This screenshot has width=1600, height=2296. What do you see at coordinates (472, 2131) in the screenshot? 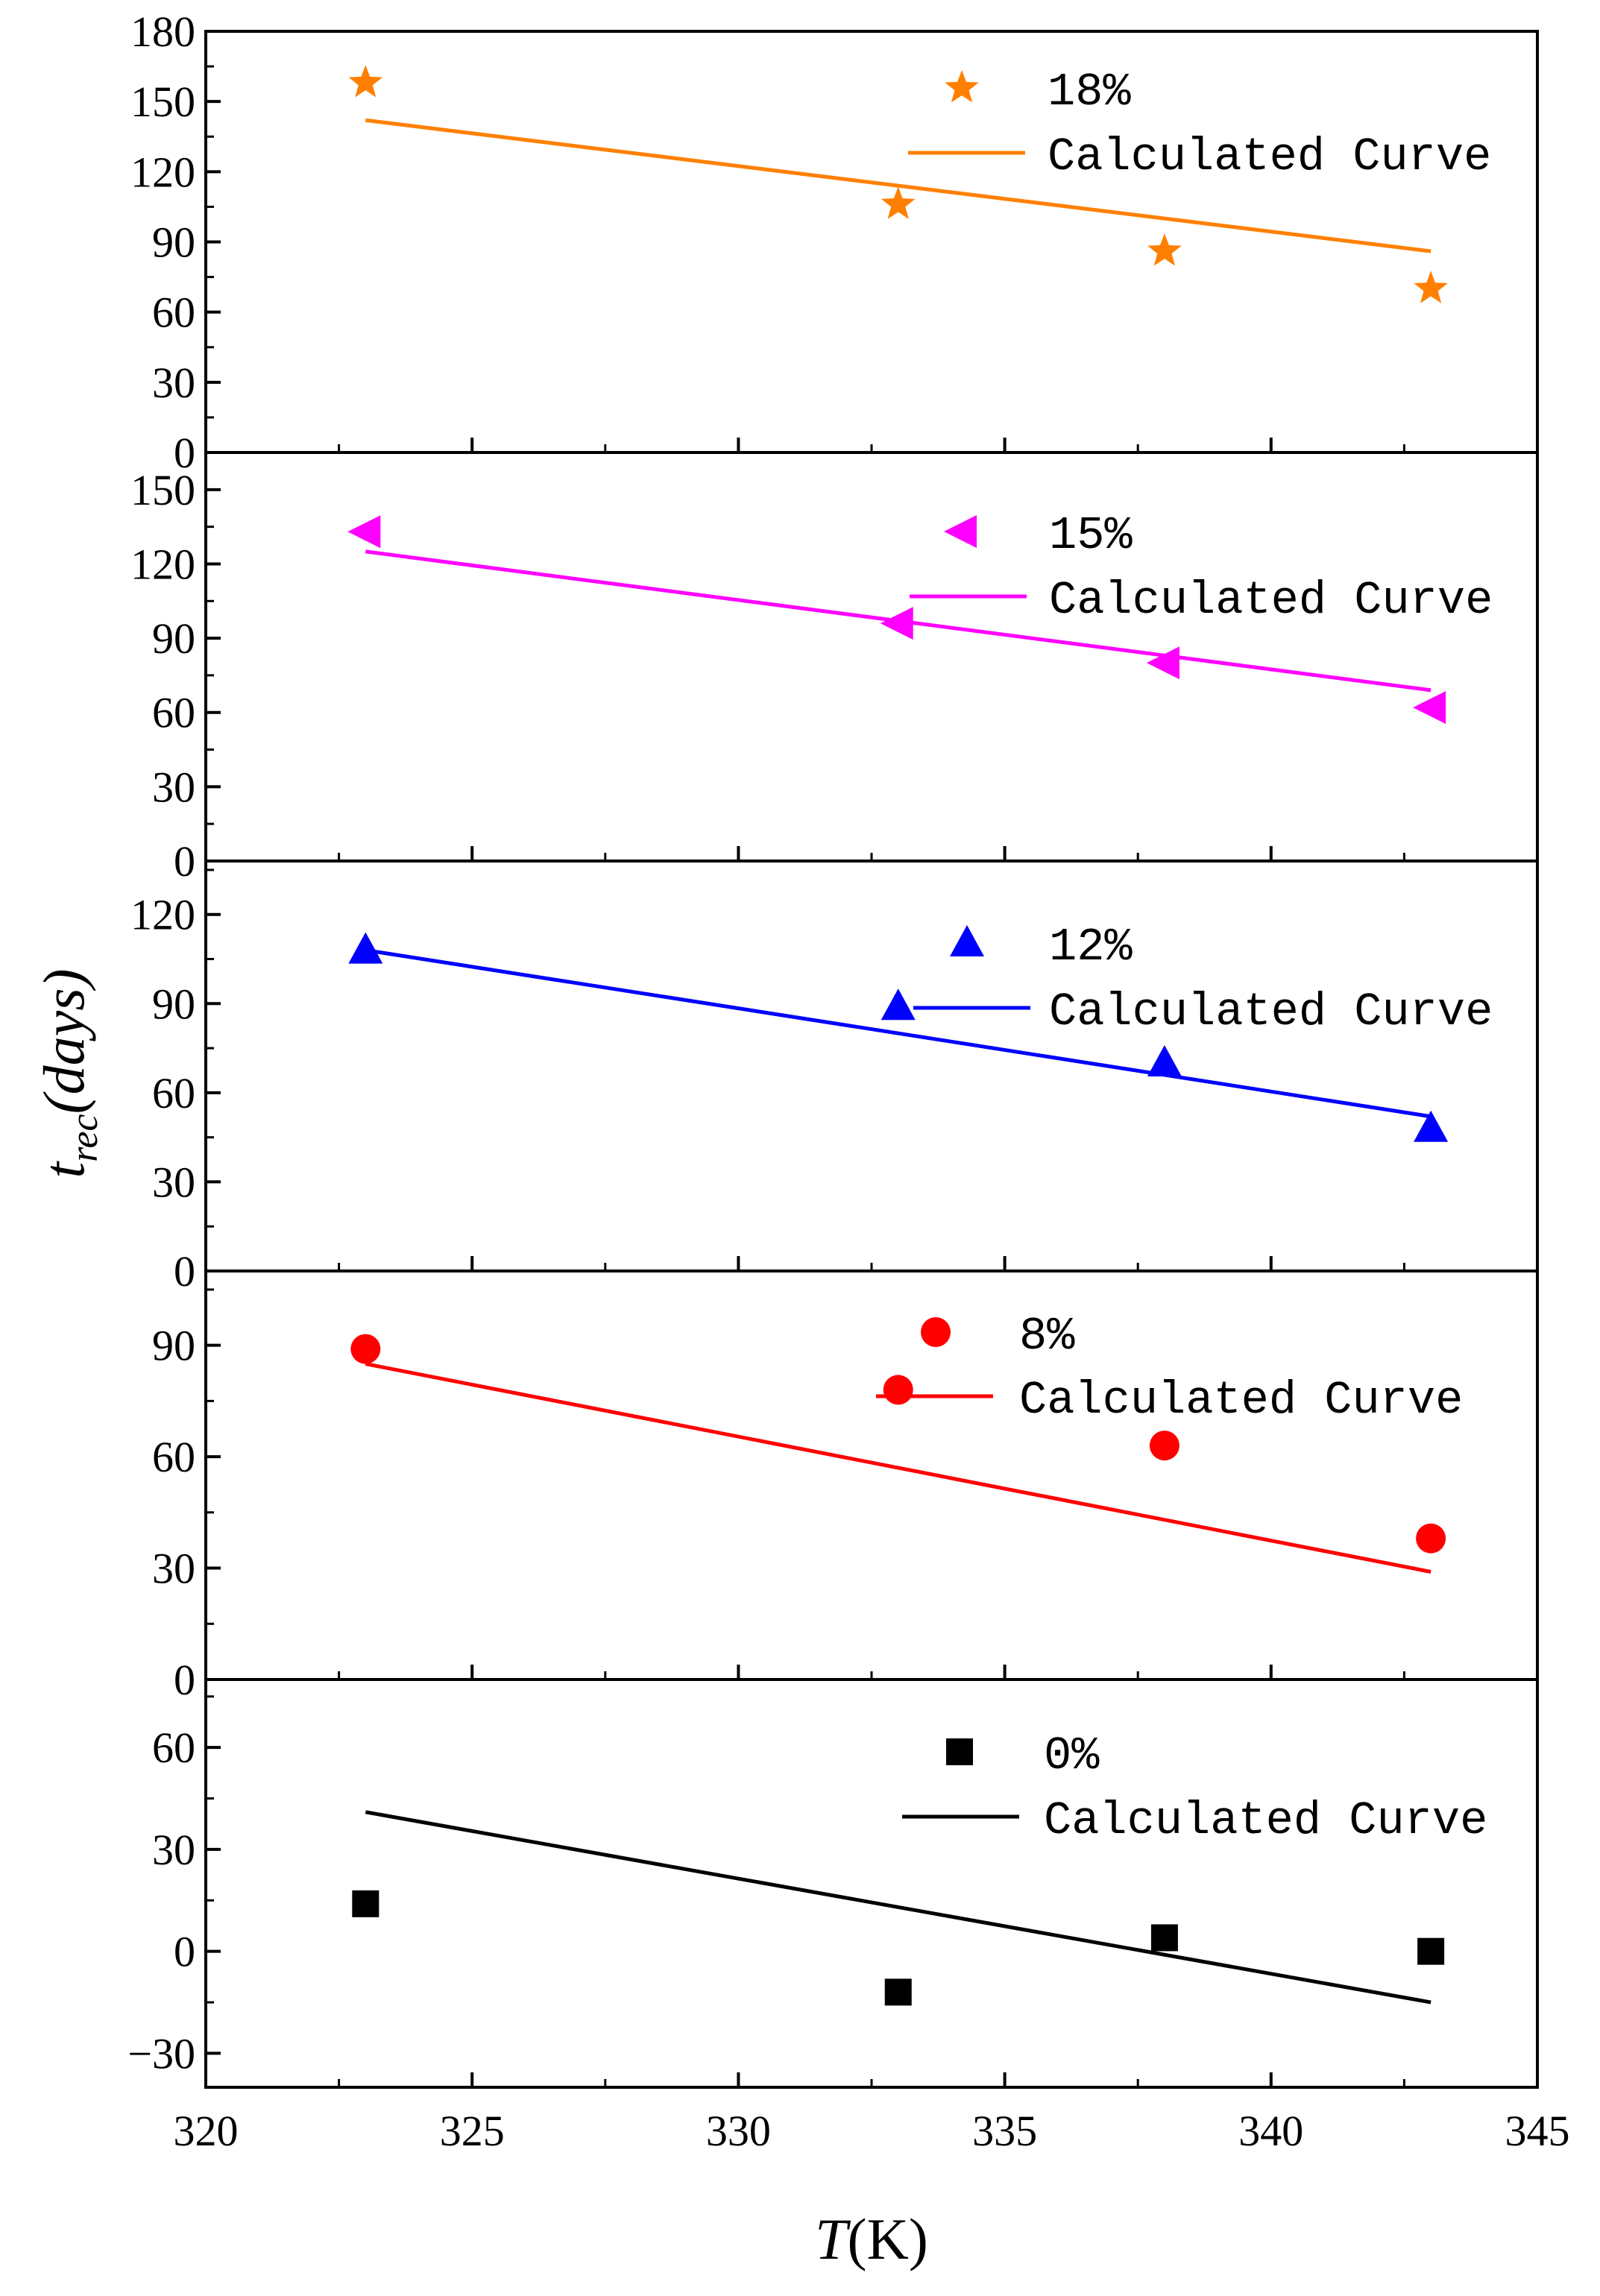
I see `x-tick-label: 325` at bounding box center [472, 2131].